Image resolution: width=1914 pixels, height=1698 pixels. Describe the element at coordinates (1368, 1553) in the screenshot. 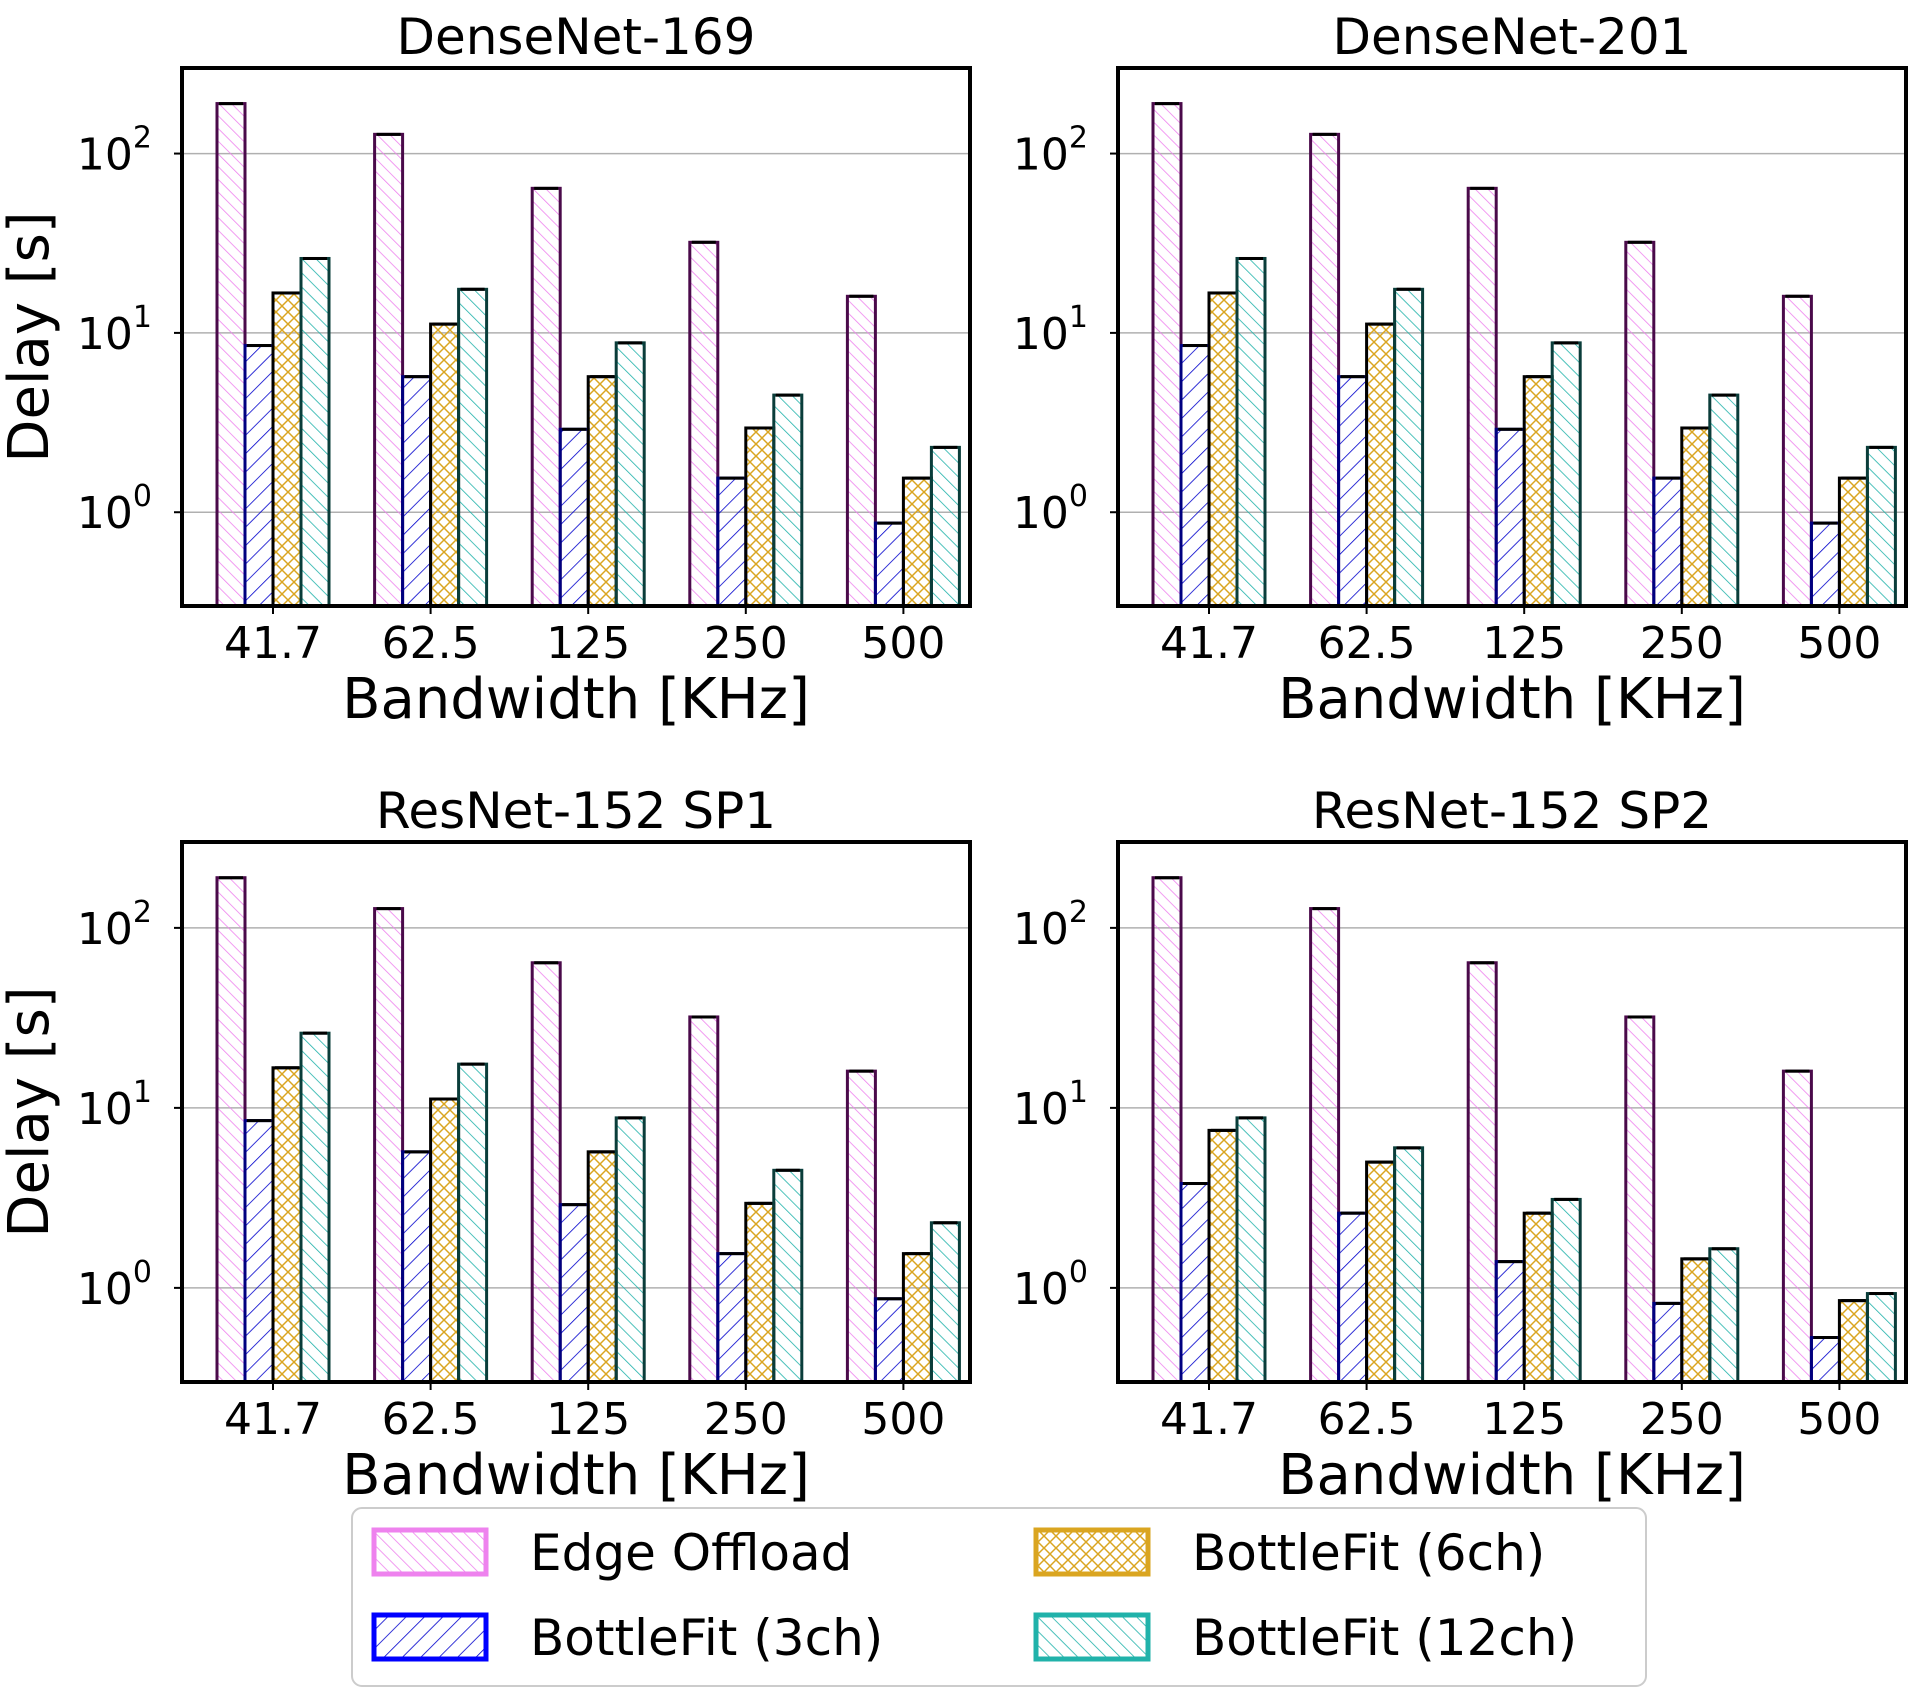

I see `legend-label: BottleFit (6ch)` at that location.